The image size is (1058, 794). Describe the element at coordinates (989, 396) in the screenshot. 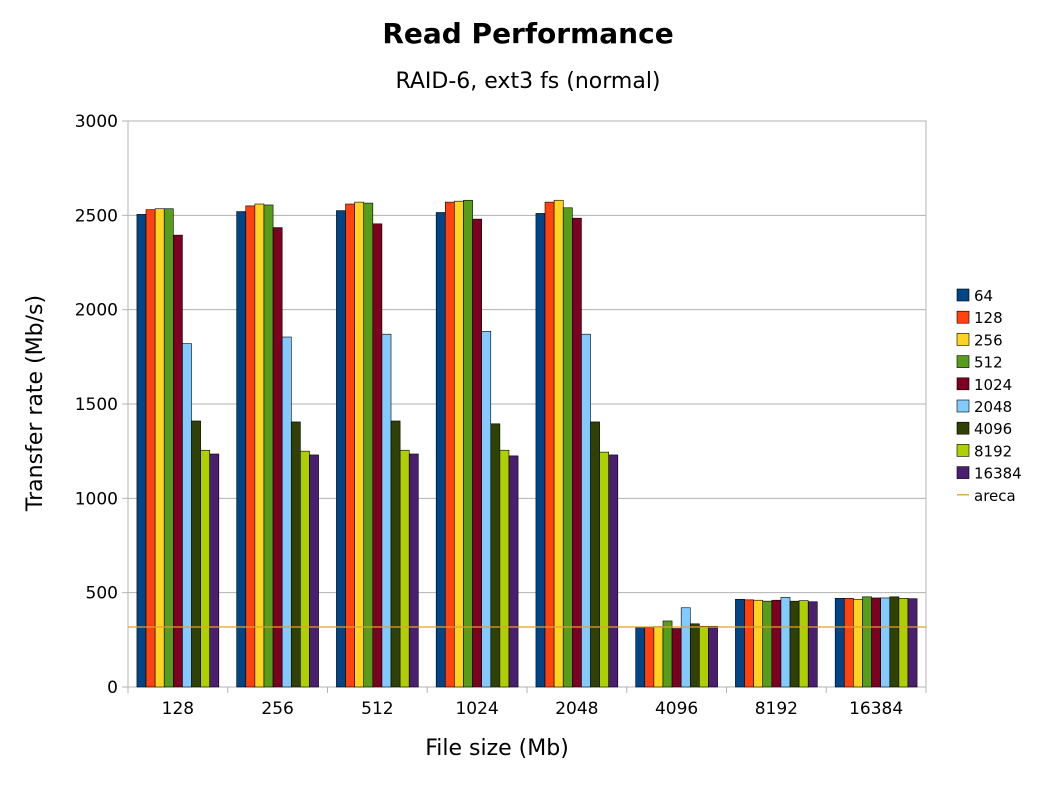

I see `legend: 64 128 256 512 1024 2048 4096 8192 16384 areca` at that location.